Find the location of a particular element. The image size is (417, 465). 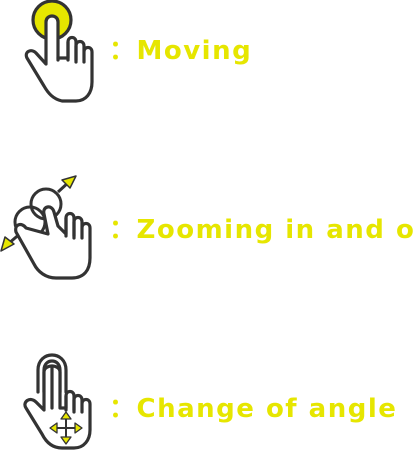

two-finger-pinch-icon is located at coordinates (46, 227).